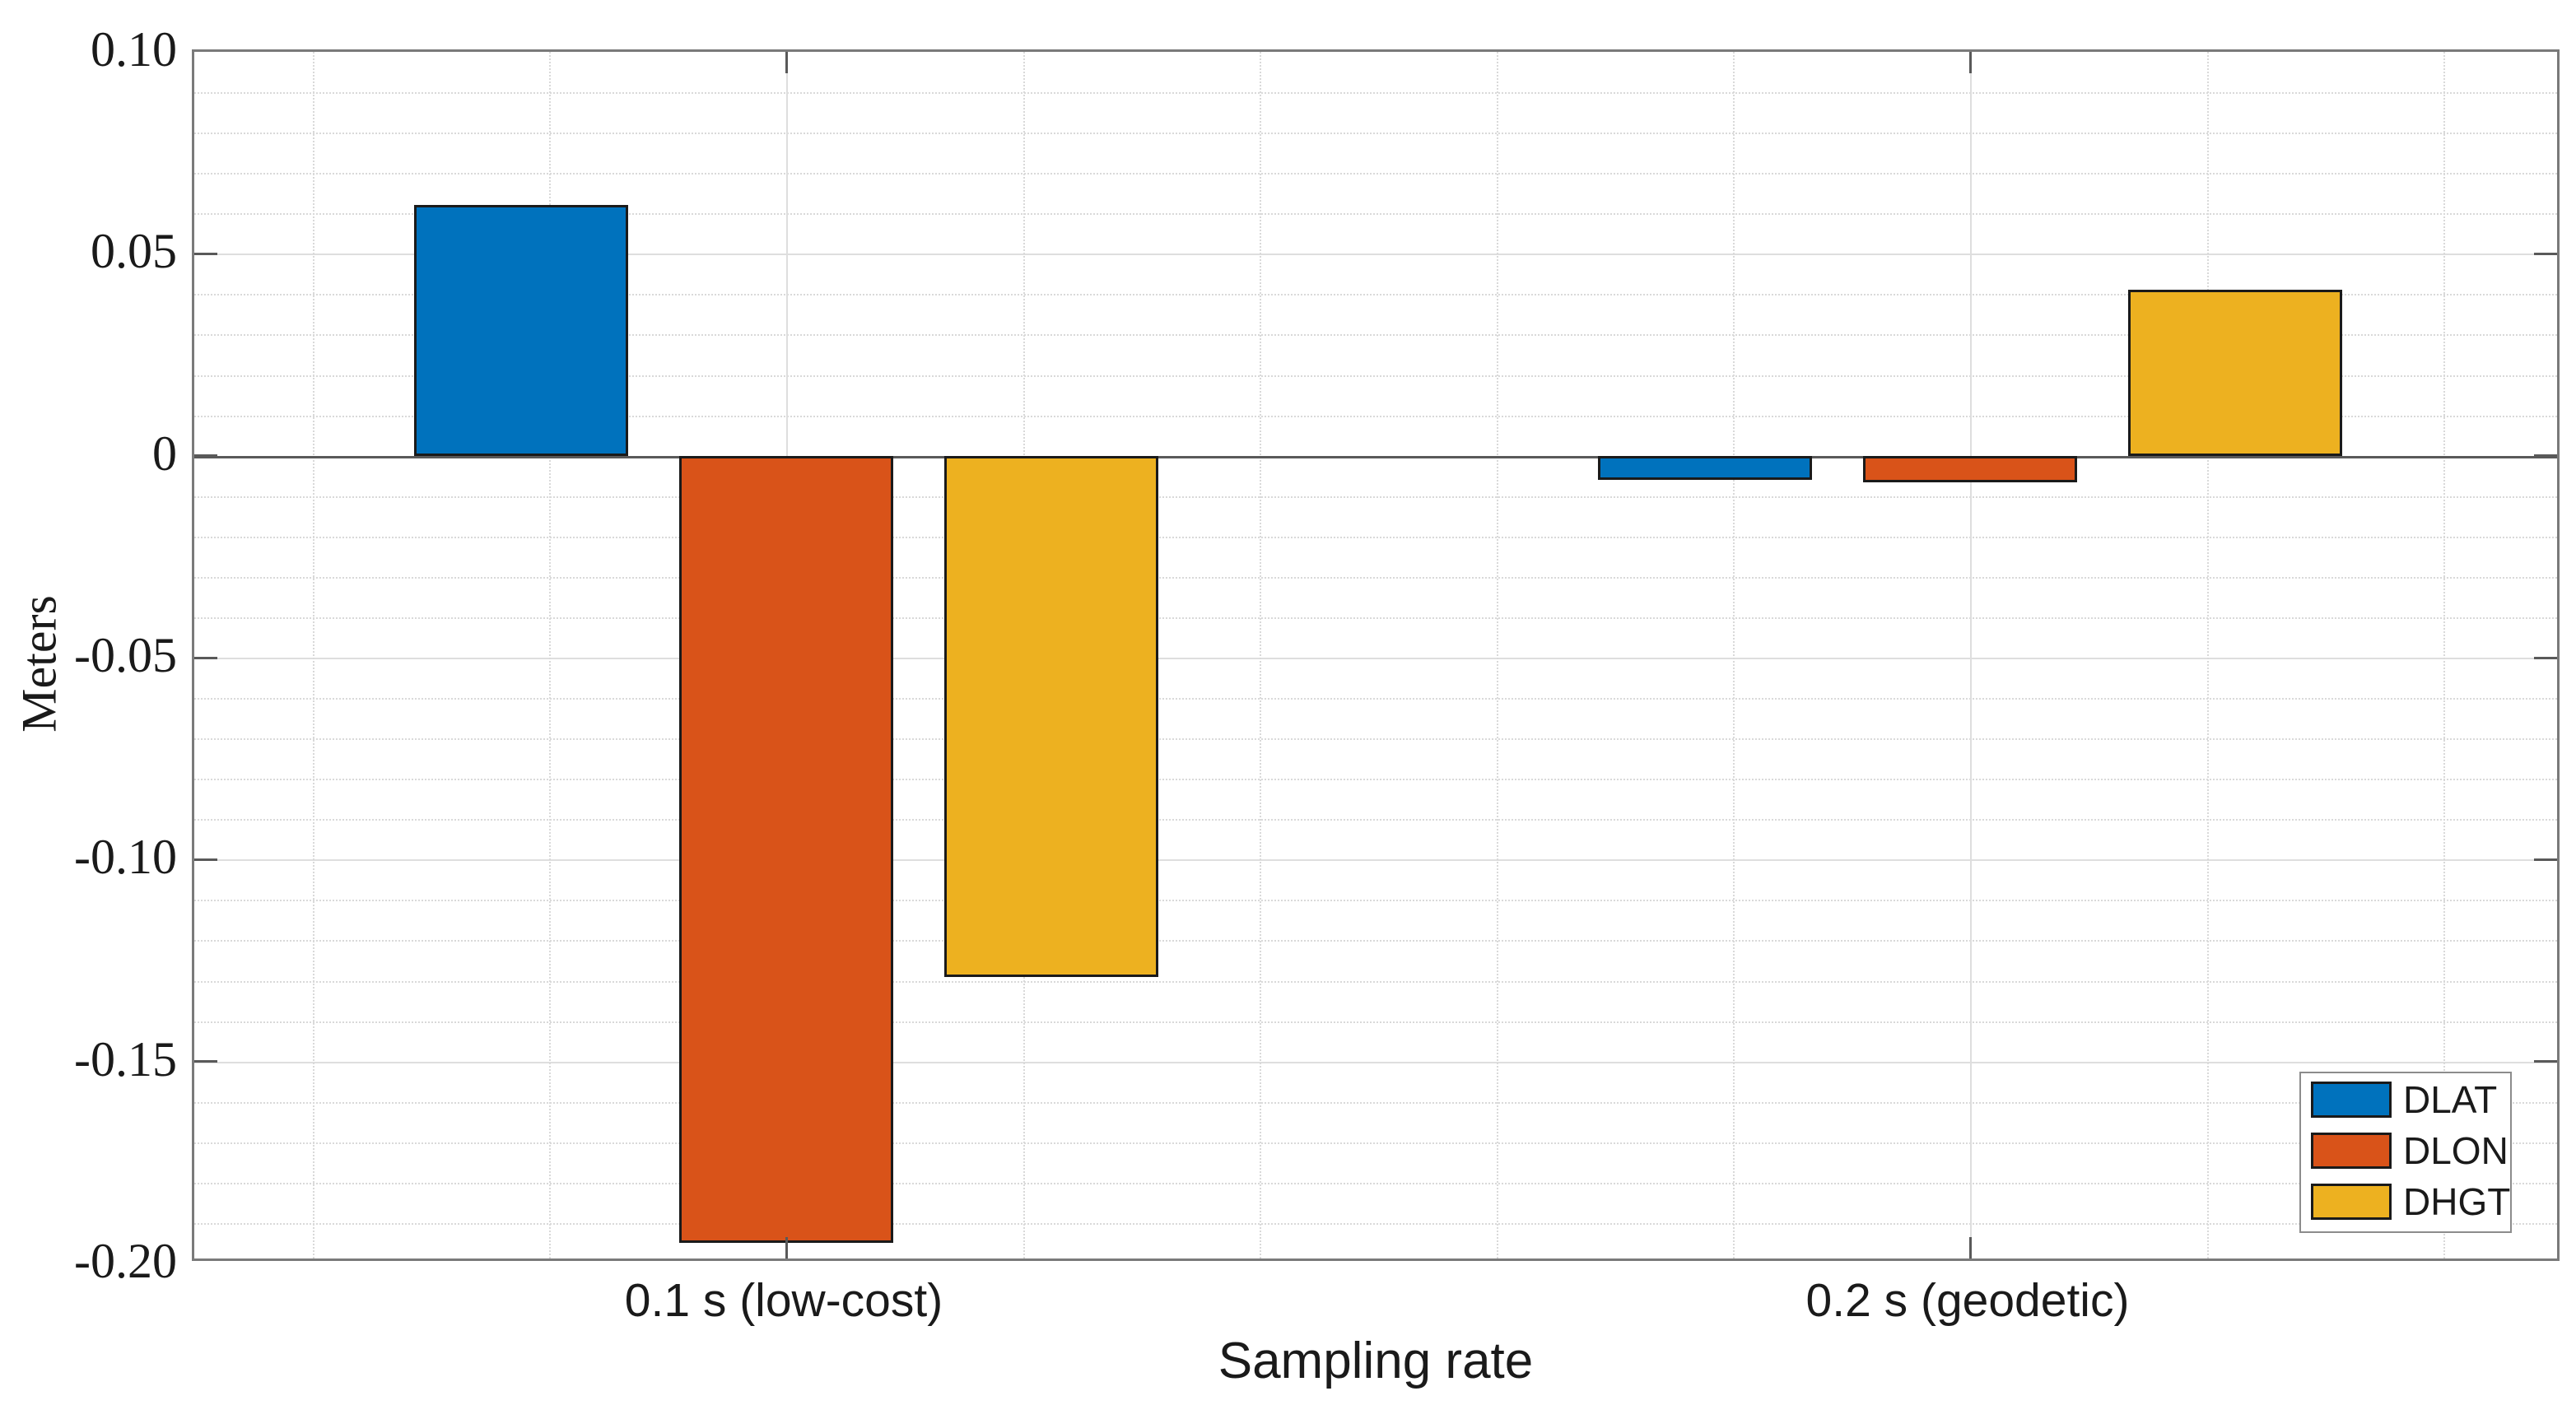  What do you see at coordinates (125, 1058) in the screenshot?
I see `y-tick-label: -0.15` at bounding box center [125, 1058].